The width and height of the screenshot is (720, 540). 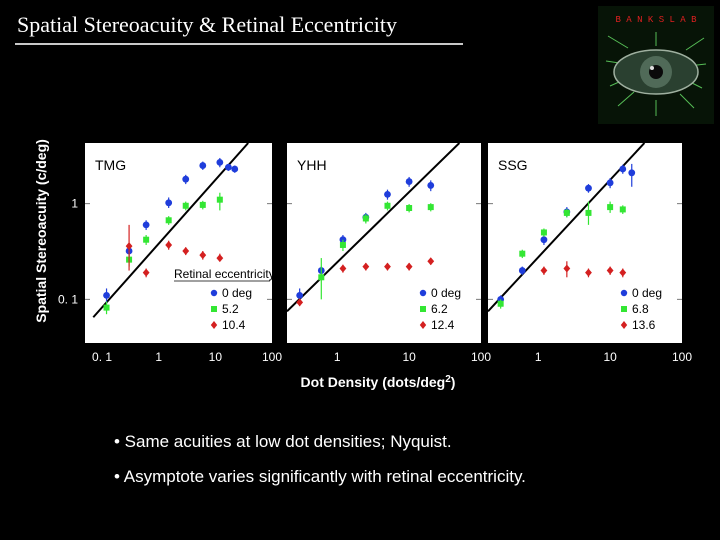 I want to click on series-blue, so click(x=566, y=233).